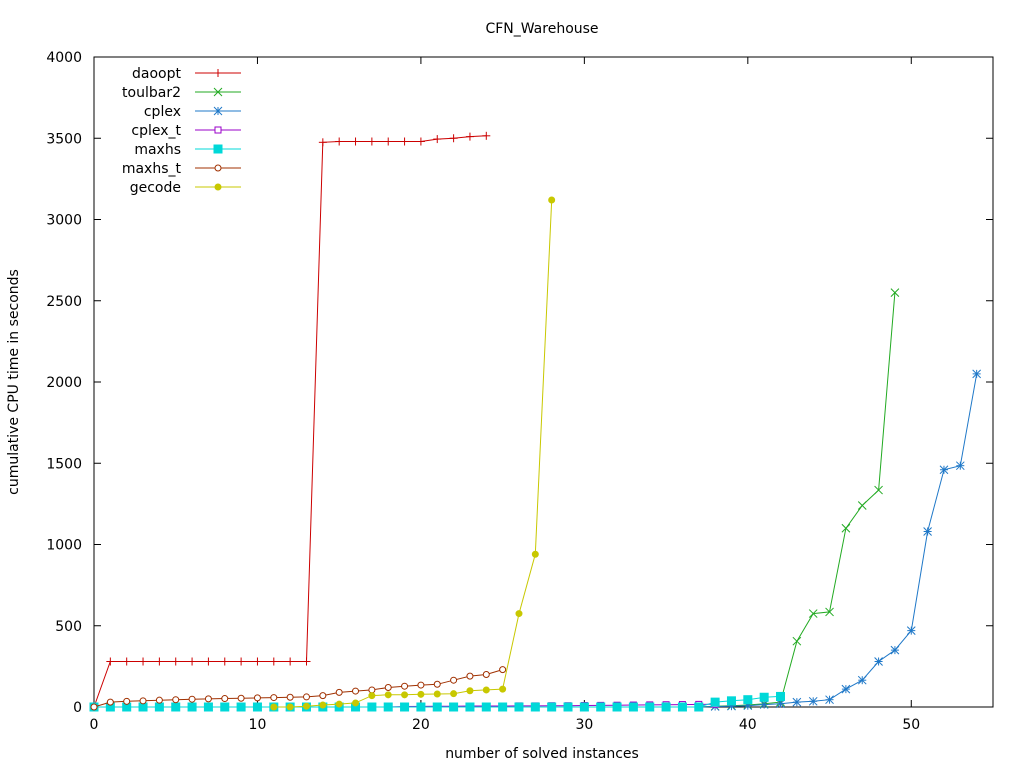 The height and width of the screenshot is (768, 1024). I want to click on y-axis-label: cumulative CPU time in seconds, so click(14, 382).